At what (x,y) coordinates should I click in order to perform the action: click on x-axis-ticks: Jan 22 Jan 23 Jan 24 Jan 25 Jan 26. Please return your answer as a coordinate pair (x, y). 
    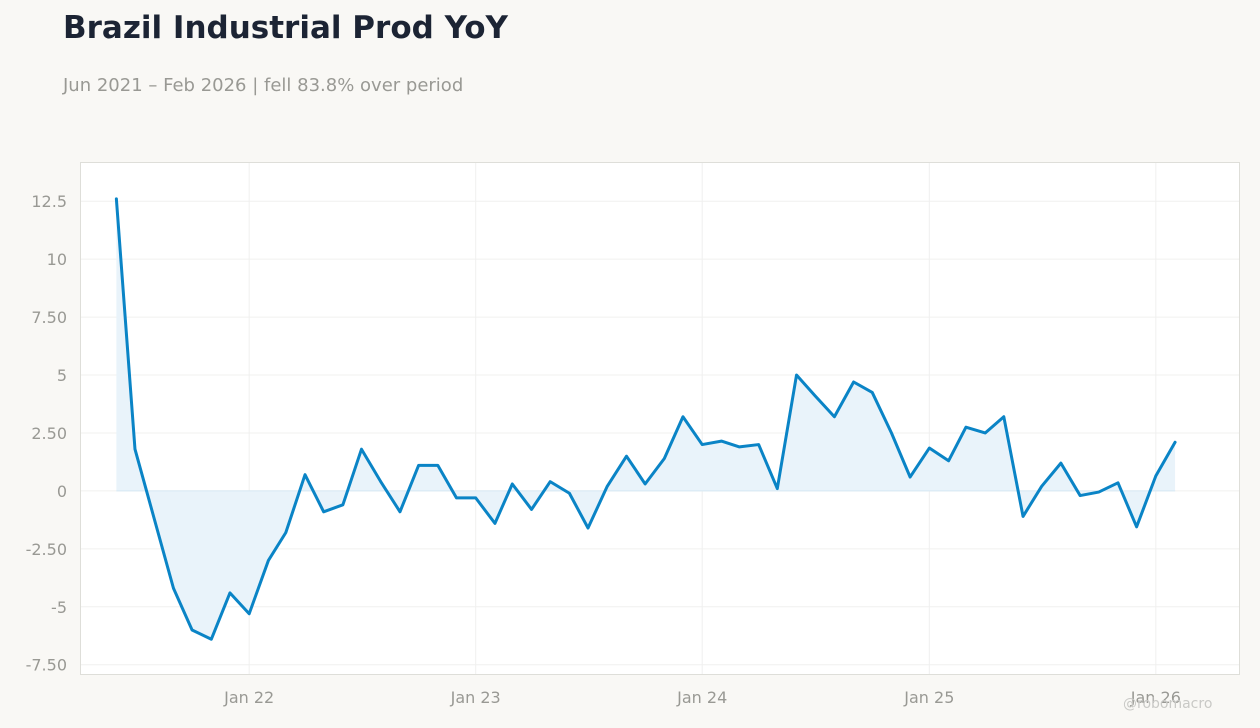
    Looking at the image, I should click on (702, 697).